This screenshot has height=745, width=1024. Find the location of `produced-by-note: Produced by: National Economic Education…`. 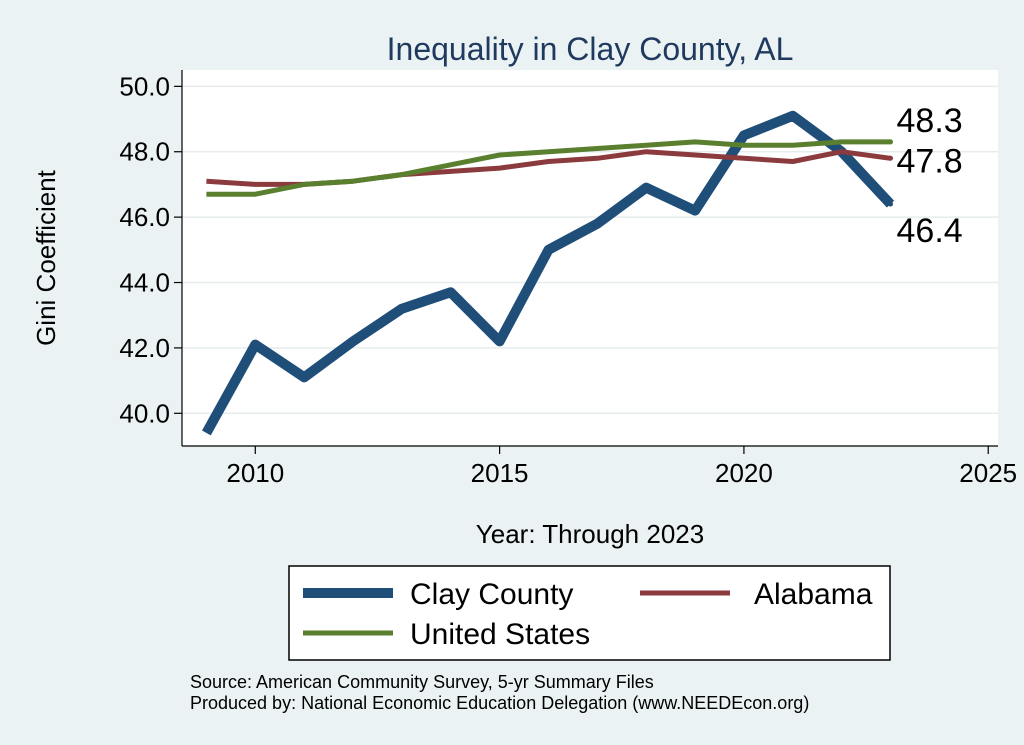

produced-by-note: Produced by: National Economic Education… is located at coordinates (499, 703).